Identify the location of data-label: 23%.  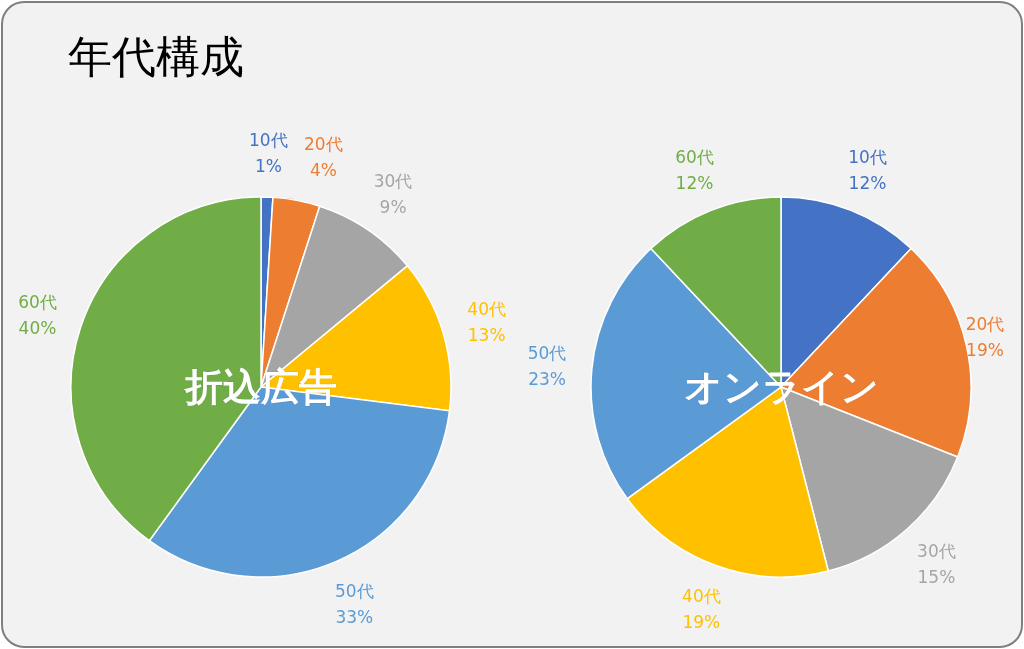
(547, 378).